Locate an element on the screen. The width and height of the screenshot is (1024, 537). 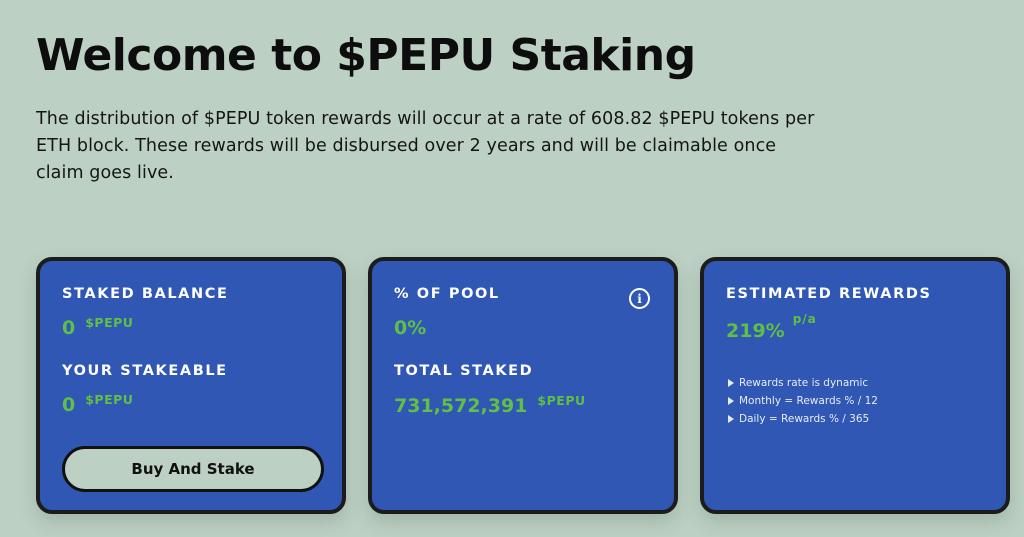
page-title: Welcome to $PEPU Staking is located at coordinates (366, 55).